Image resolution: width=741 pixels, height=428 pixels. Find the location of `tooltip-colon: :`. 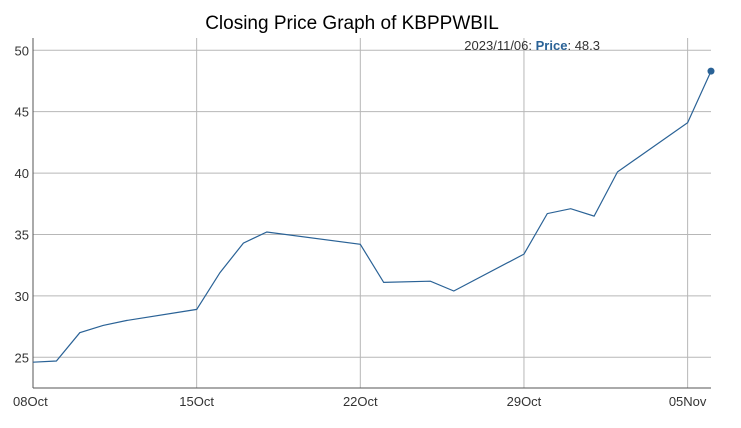

tooltip-colon: : is located at coordinates (570, 45).